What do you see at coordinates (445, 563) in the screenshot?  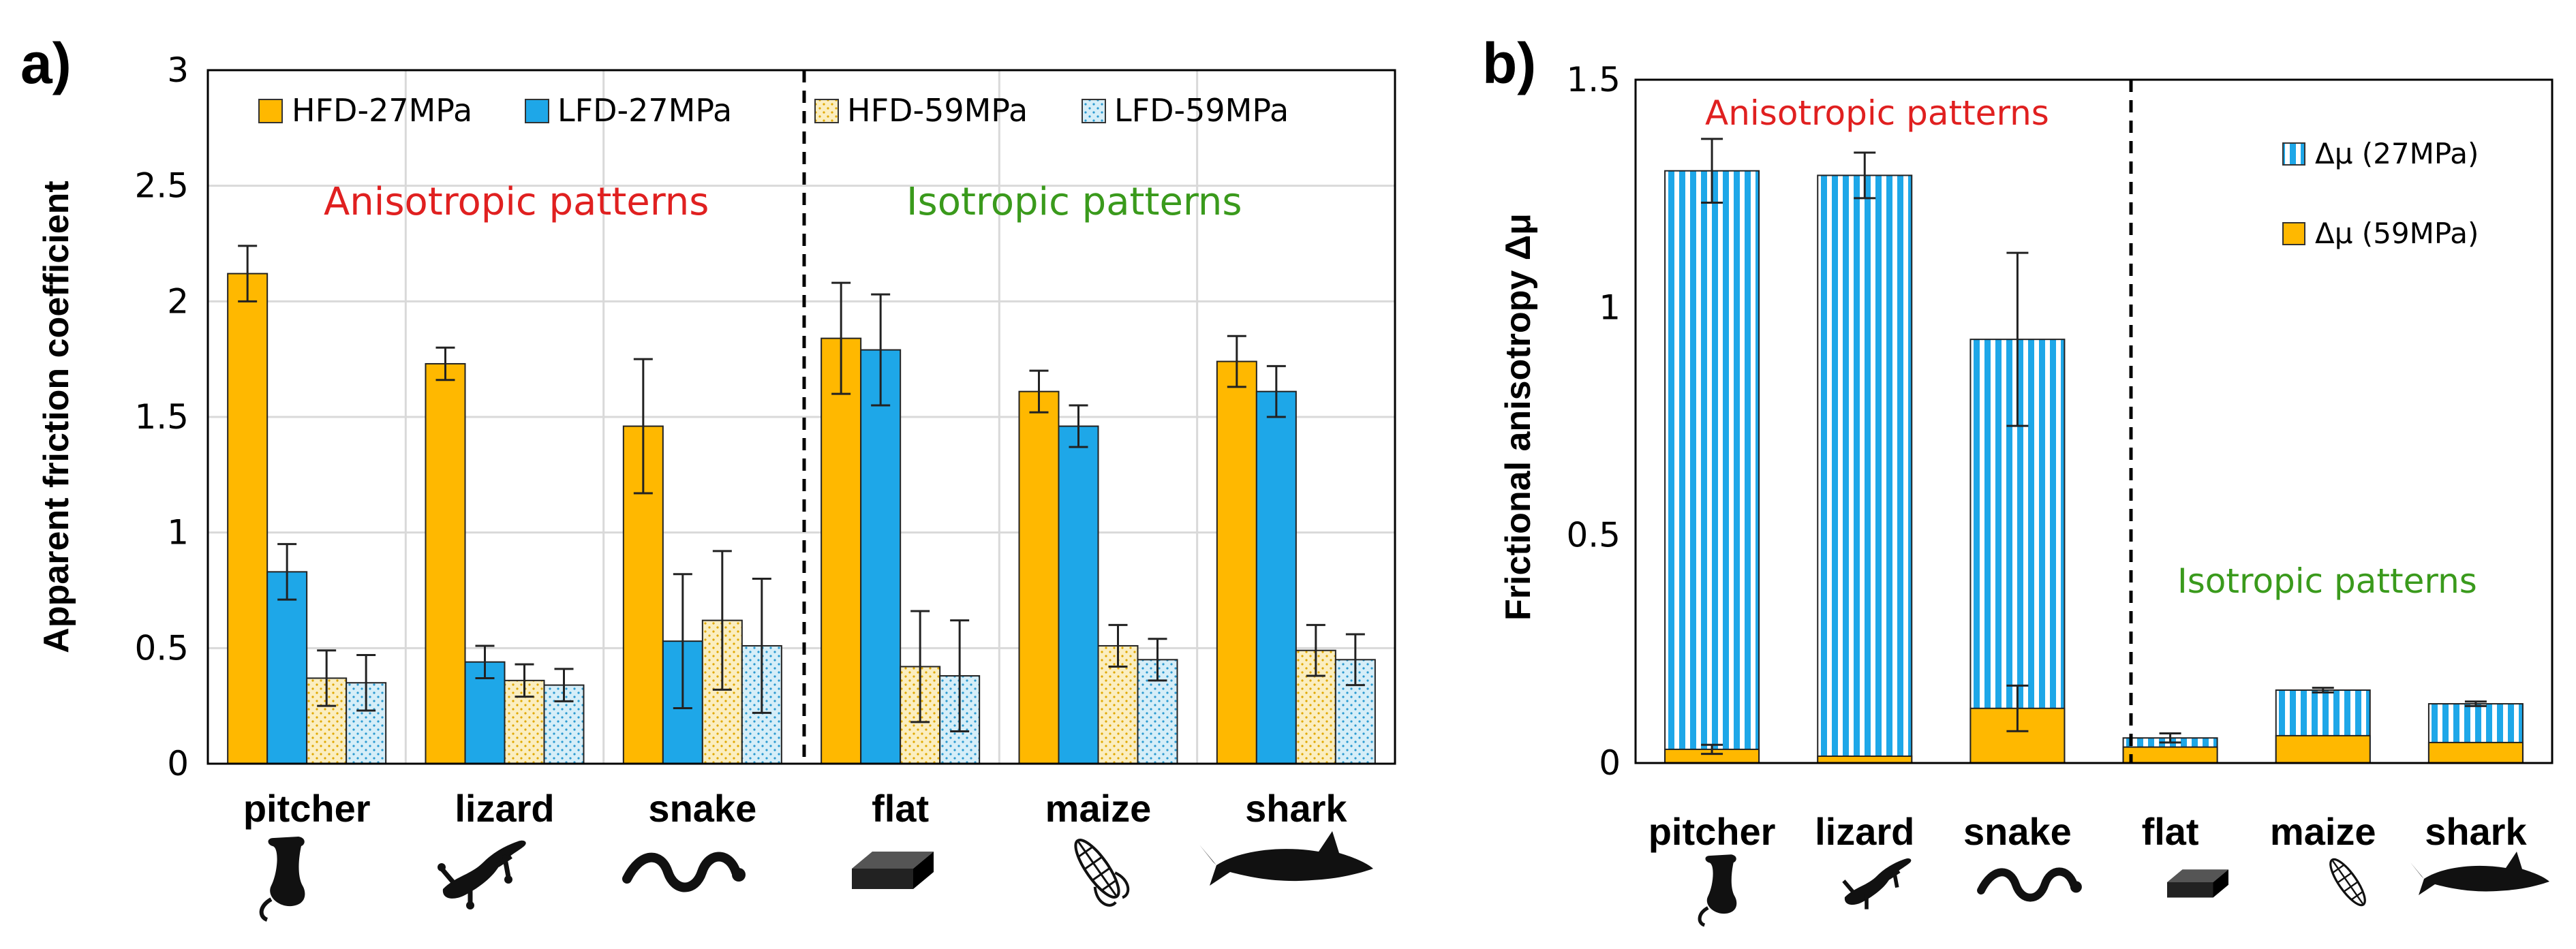 I see `bar-hfd-27mpa-lizard` at bounding box center [445, 563].